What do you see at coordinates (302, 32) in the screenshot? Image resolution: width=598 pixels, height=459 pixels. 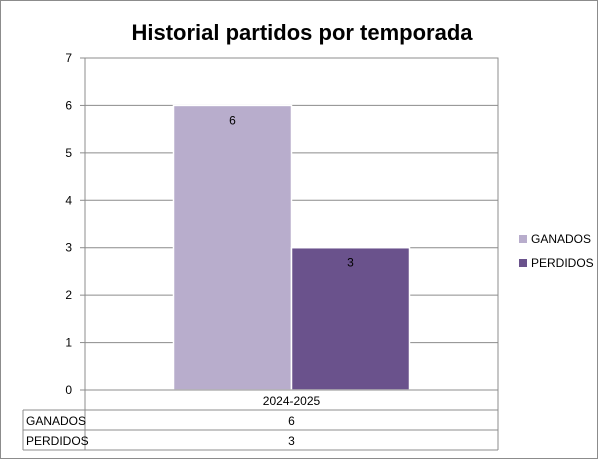 I see `chart-title: Historial partidos por temporada` at bounding box center [302, 32].